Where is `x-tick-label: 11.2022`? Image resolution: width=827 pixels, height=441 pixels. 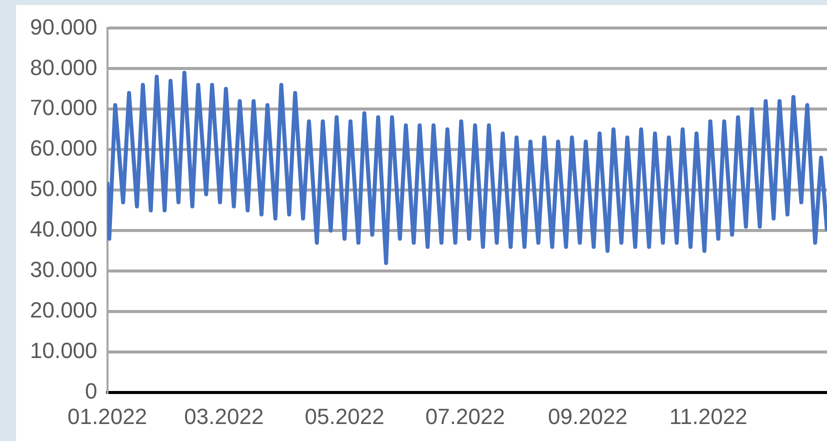
x-tick-label: 11.2022 is located at coordinates (708, 416).